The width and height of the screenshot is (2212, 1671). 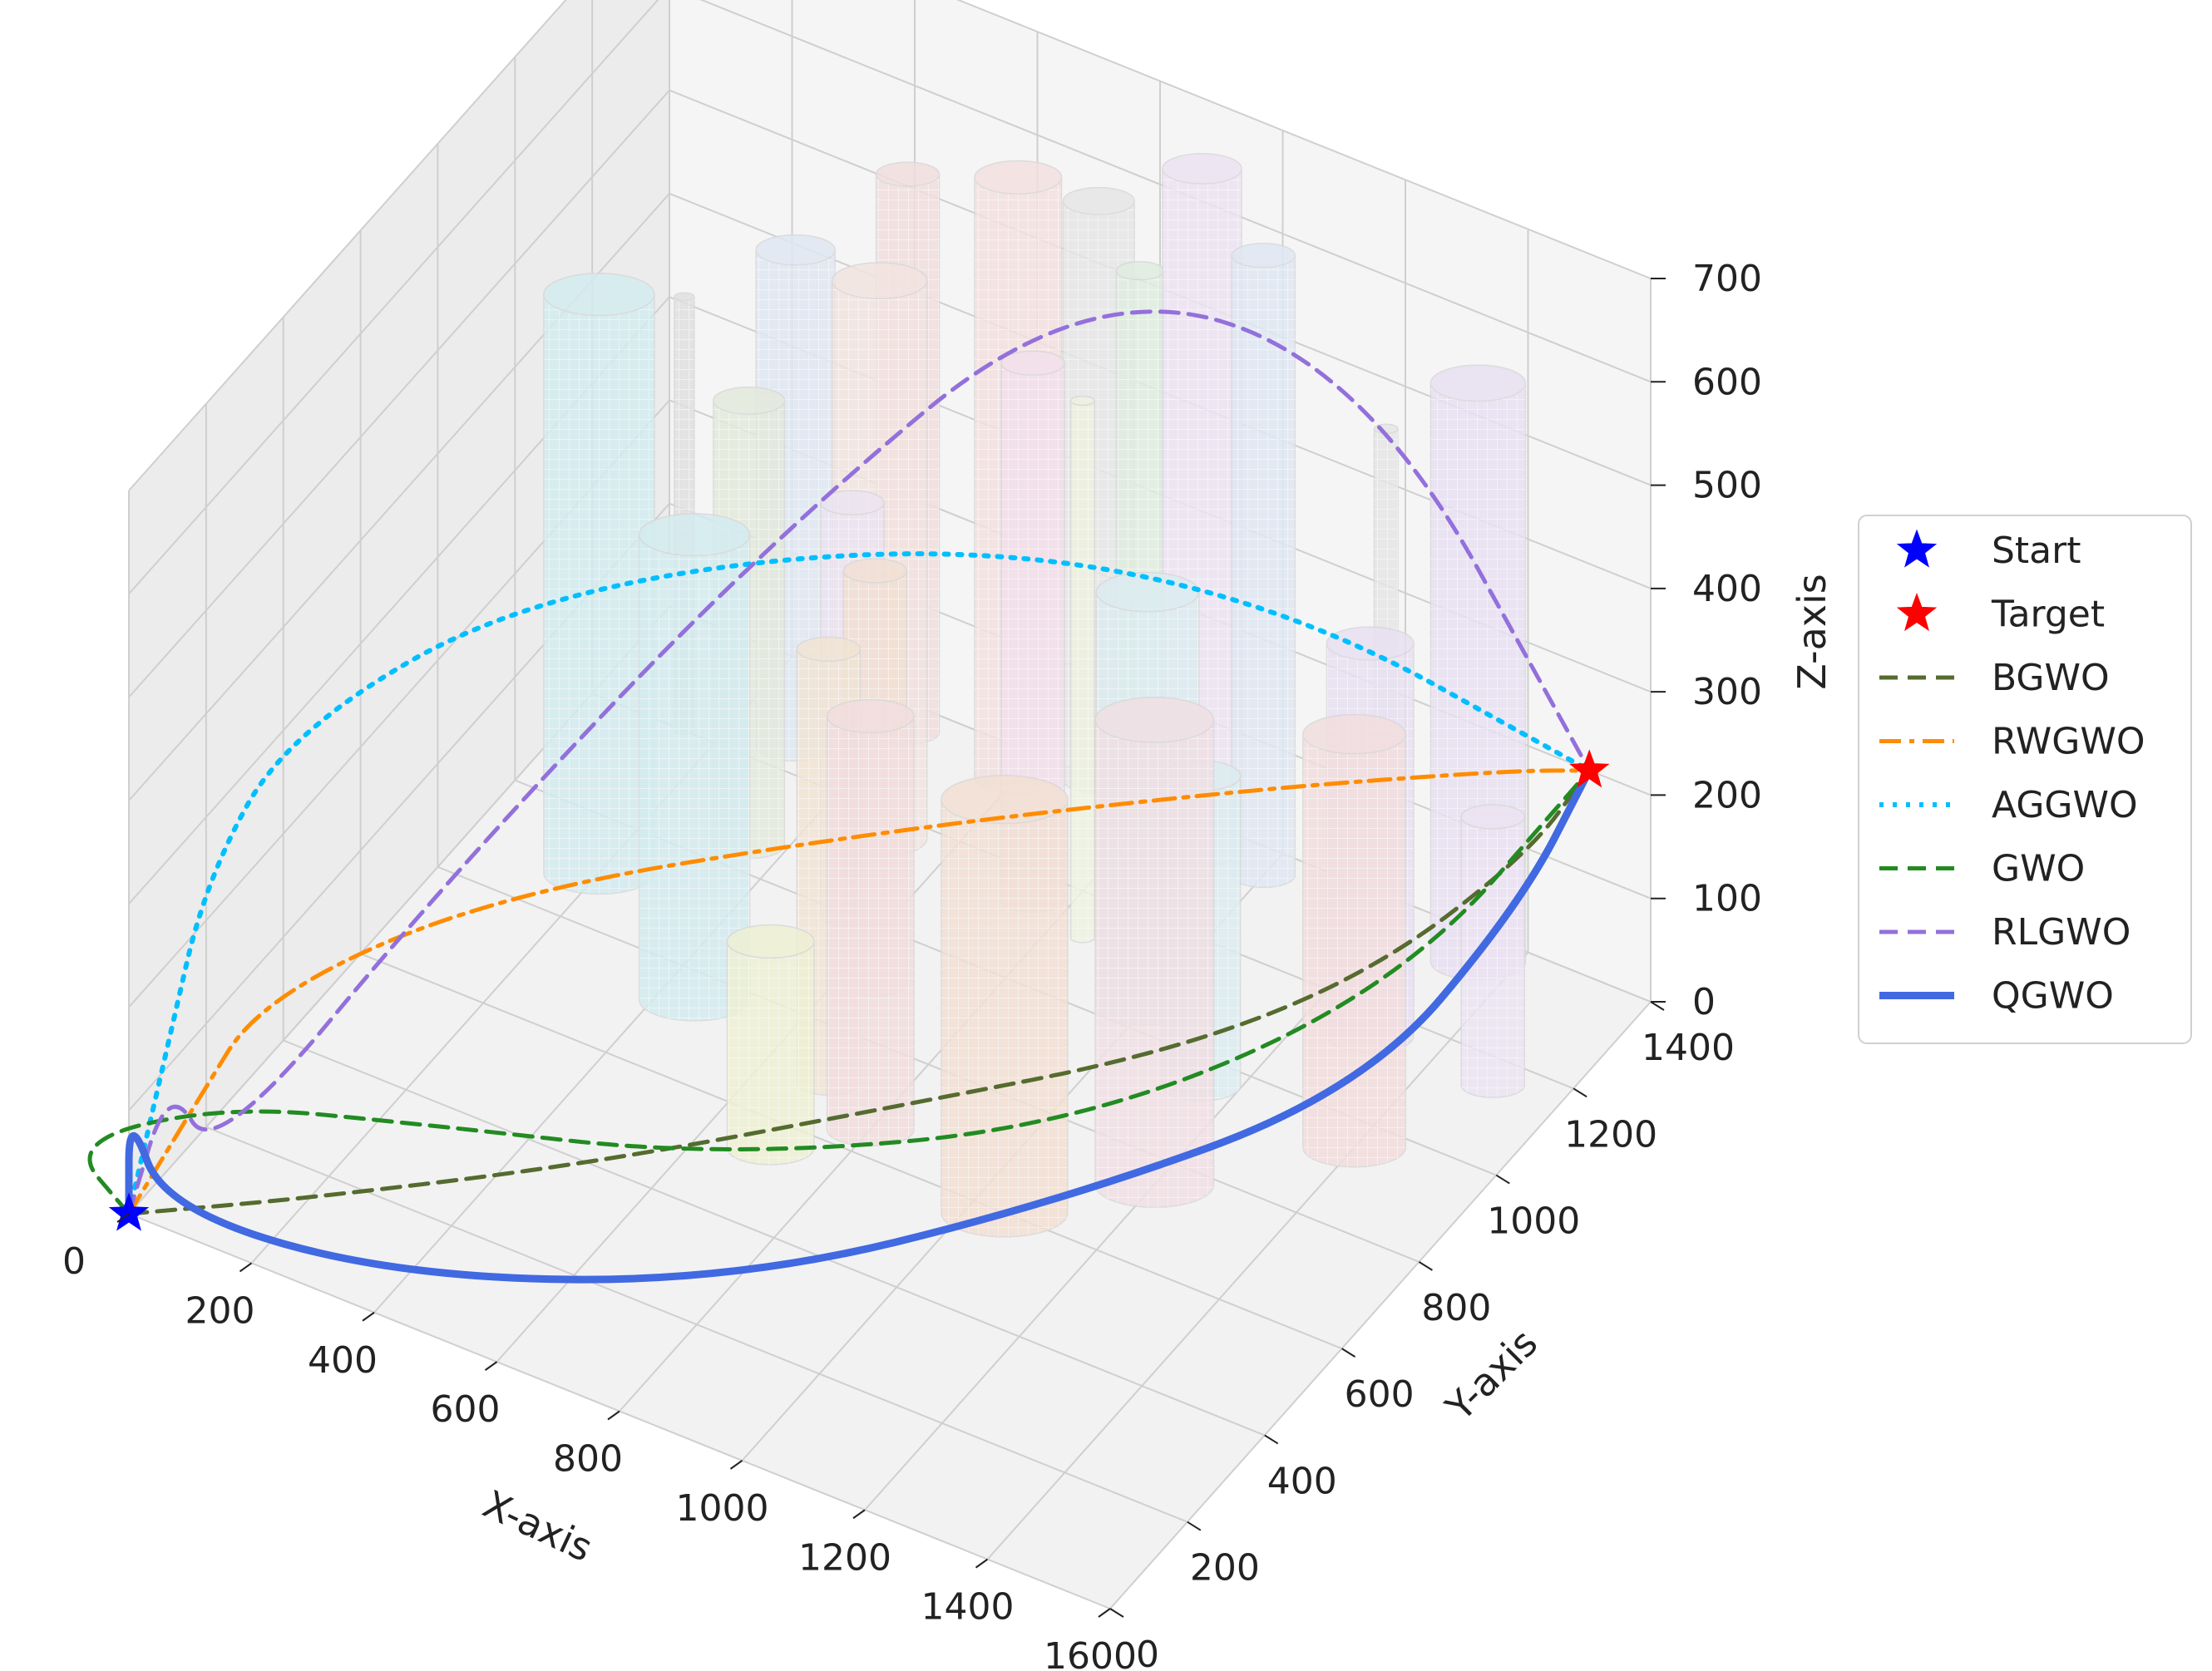 What do you see at coordinates (2037, 551) in the screenshot?
I see `legend-label: Start` at bounding box center [2037, 551].